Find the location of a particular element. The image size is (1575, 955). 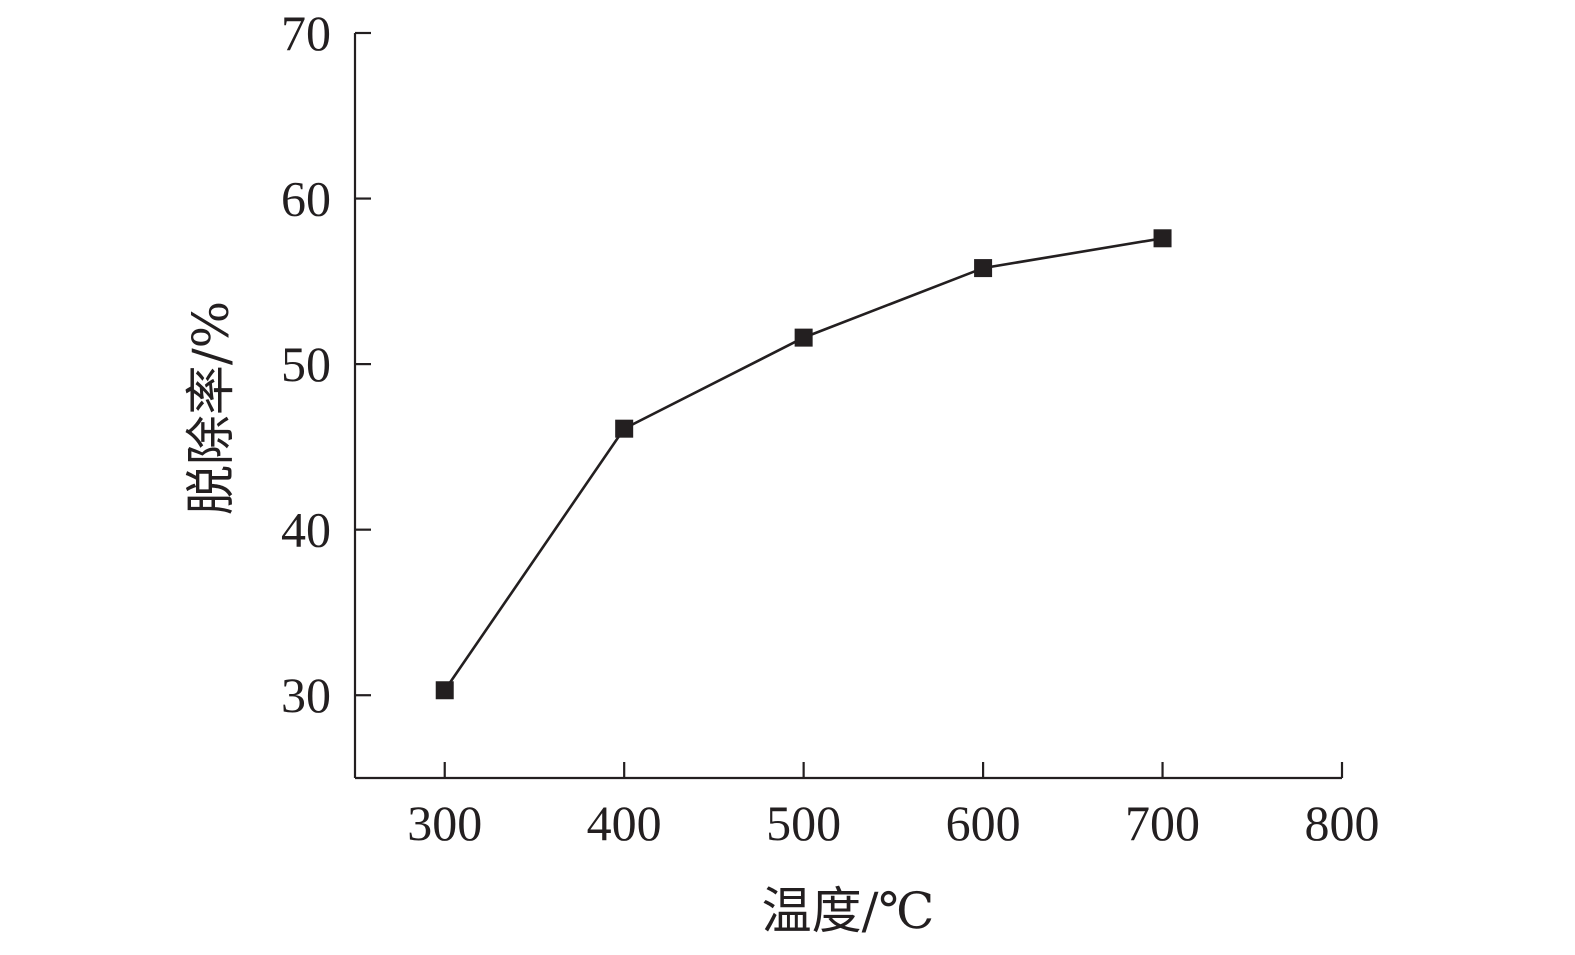

x-tick-label-700: 700 is located at coordinates (1162, 823).